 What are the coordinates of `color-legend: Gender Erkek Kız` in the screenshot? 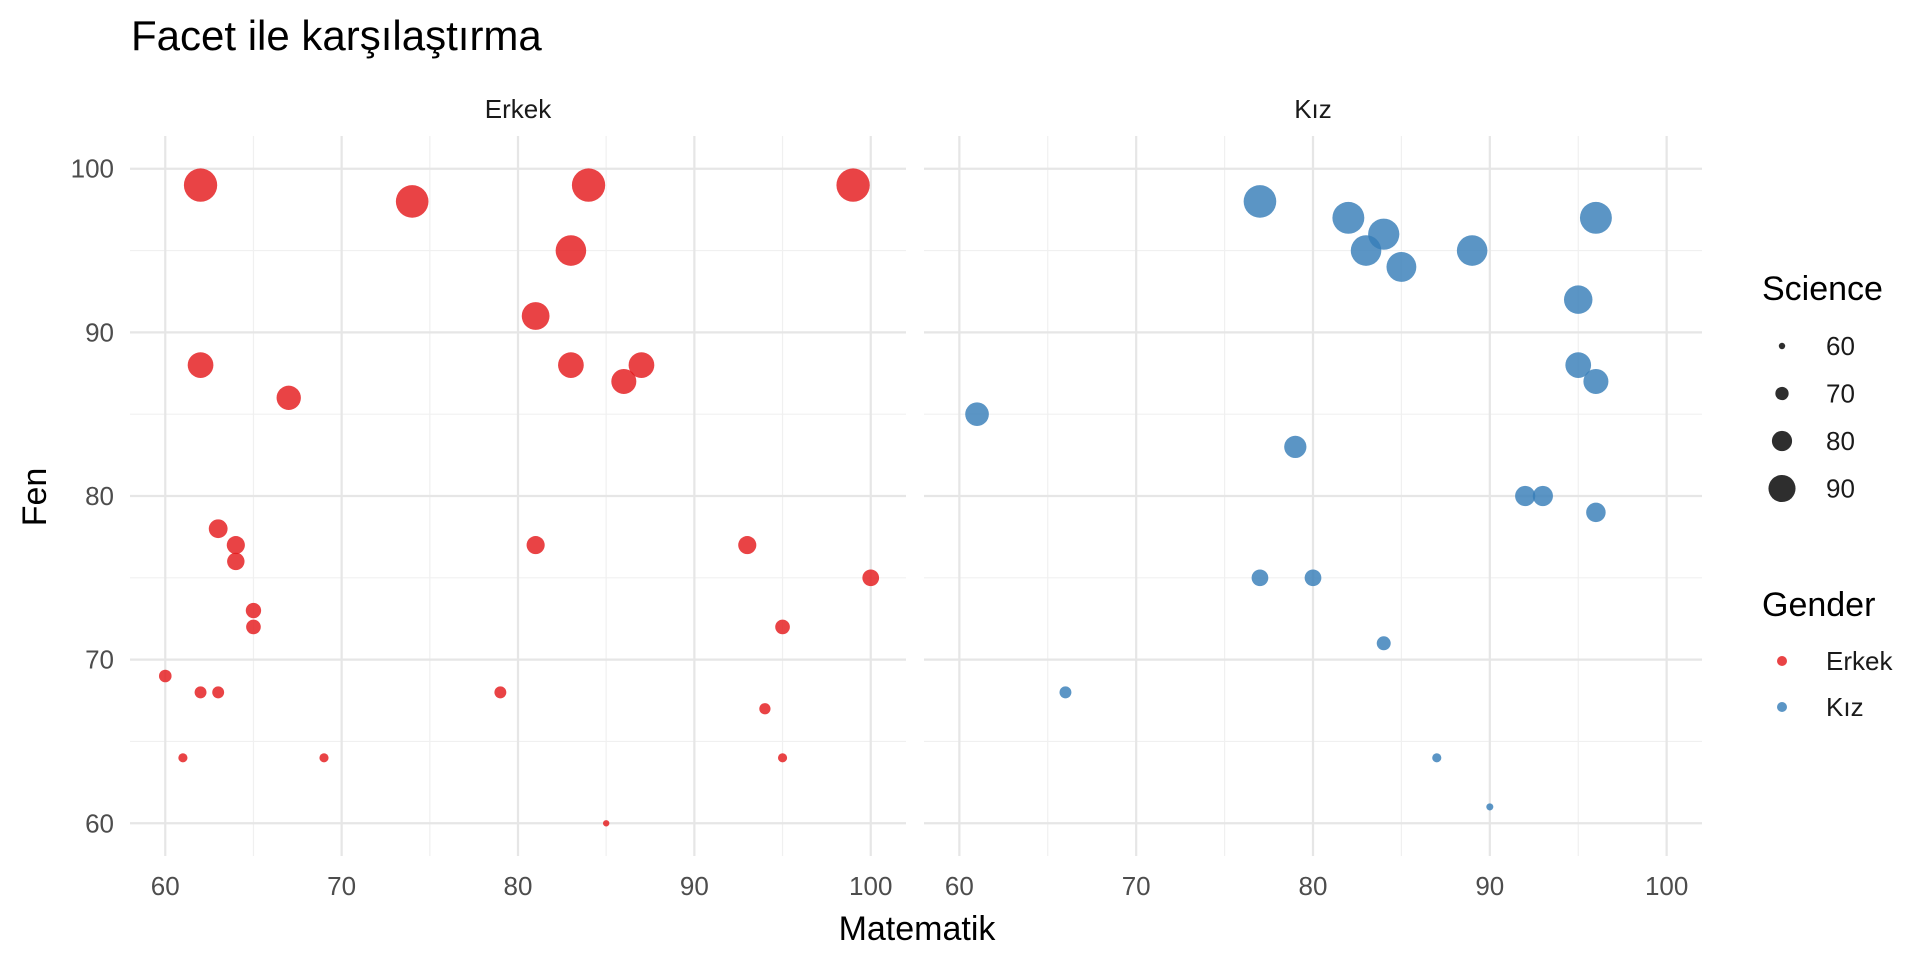 It's located at (1827, 654).